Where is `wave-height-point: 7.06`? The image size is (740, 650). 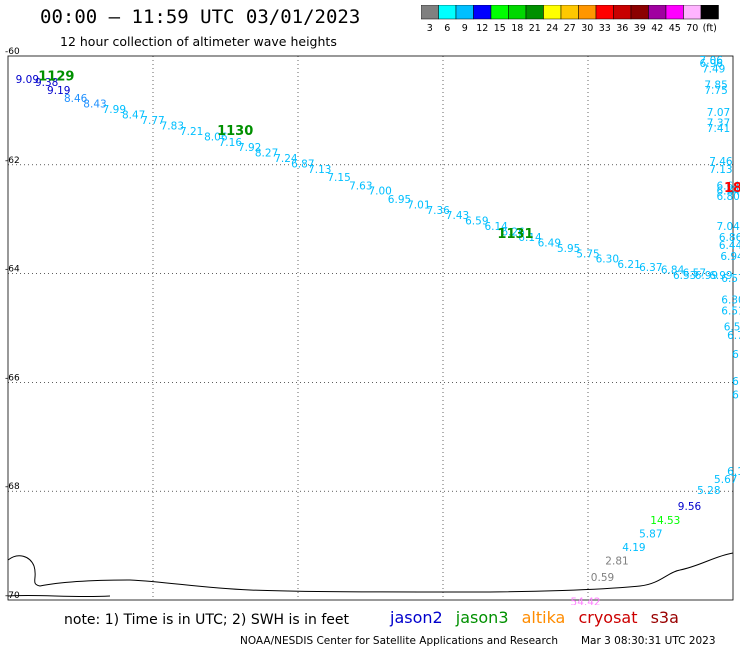 wave-height-point: 7.06 is located at coordinates (712, 61).